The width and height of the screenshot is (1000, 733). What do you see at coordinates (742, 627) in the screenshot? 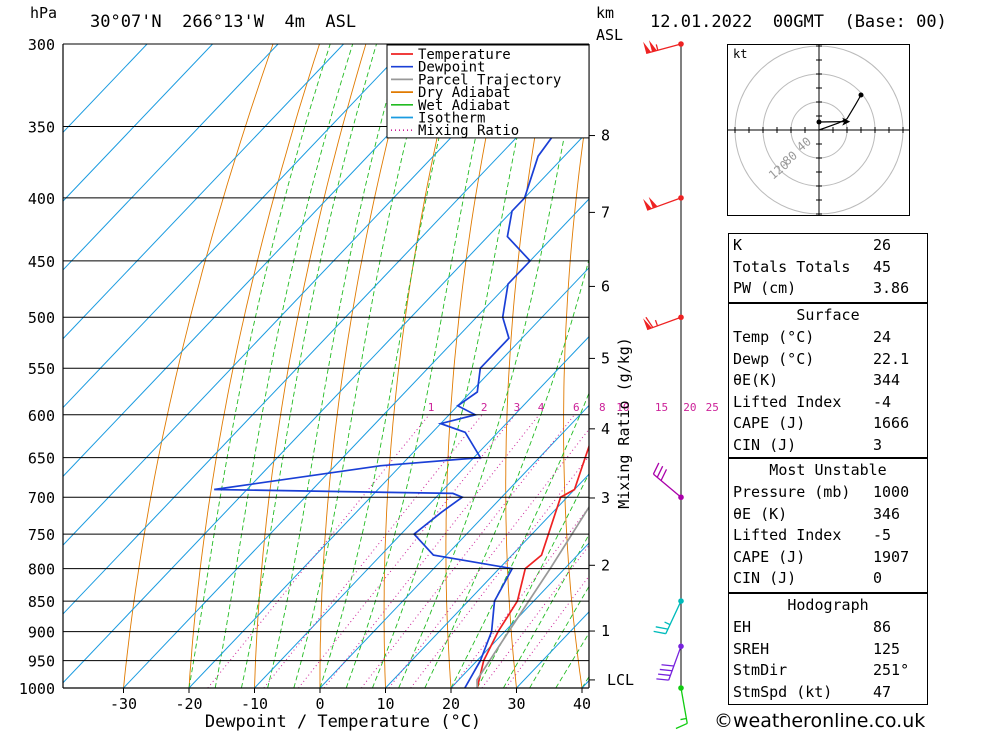
I see `index-label: EH` at bounding box center [742, 627].